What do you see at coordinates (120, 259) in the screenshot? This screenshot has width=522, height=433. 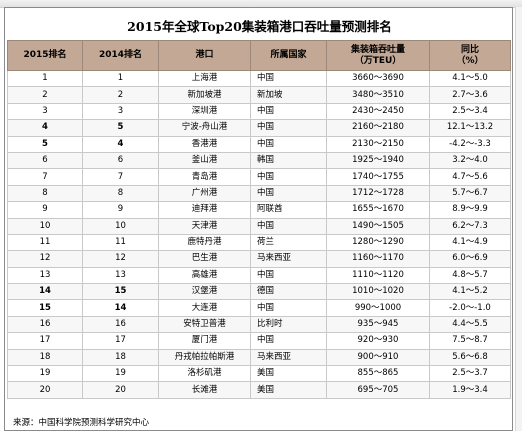 I see `cell-rank-2014: 12` at bounding box center [120, 259].